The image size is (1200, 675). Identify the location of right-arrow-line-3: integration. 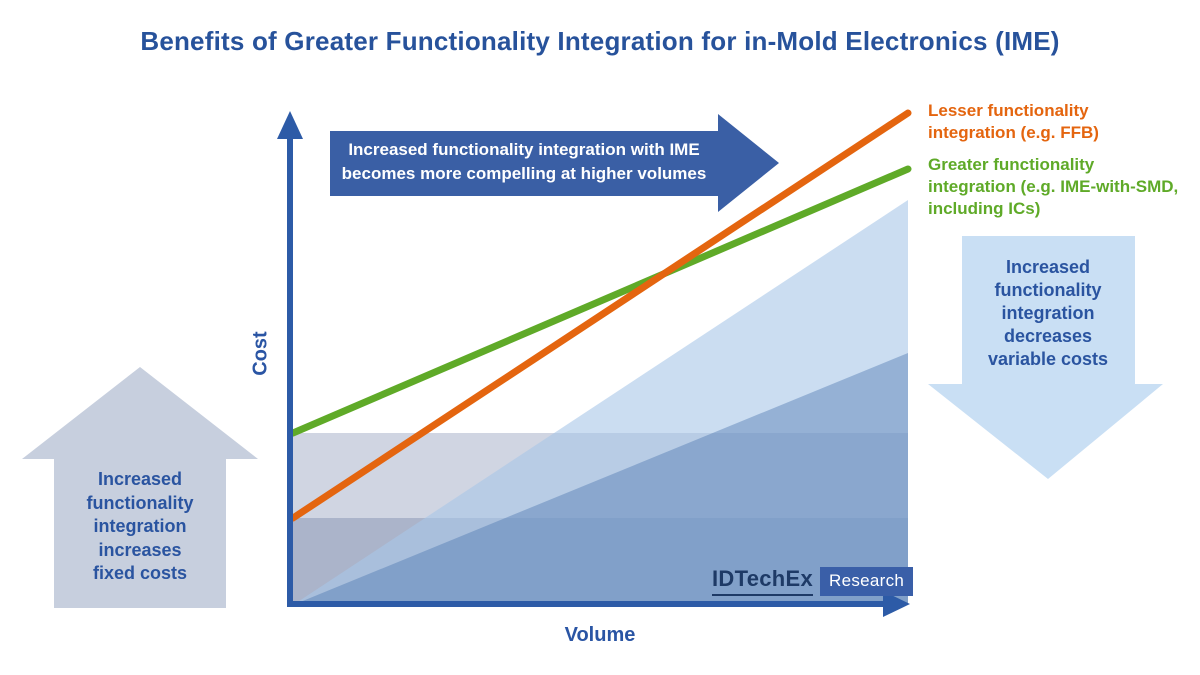
(1048, 313).